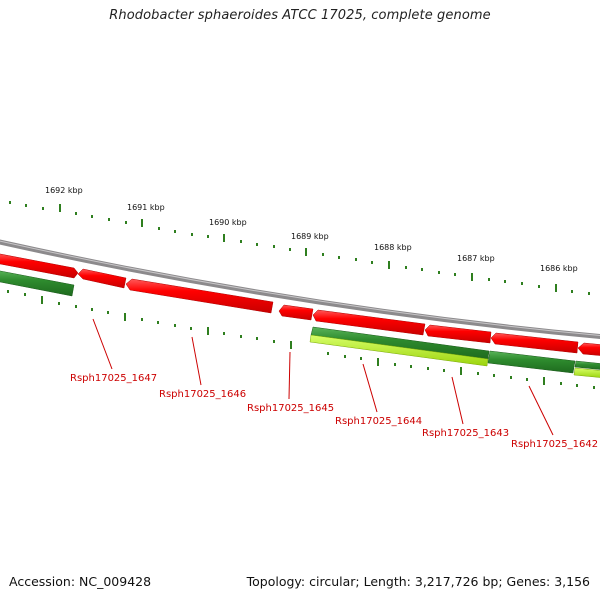  What do you see at coordinates (146, 207) in the screenshot?
I see `kbp-label: 1691 kbp` at bounding box center [146, 207].